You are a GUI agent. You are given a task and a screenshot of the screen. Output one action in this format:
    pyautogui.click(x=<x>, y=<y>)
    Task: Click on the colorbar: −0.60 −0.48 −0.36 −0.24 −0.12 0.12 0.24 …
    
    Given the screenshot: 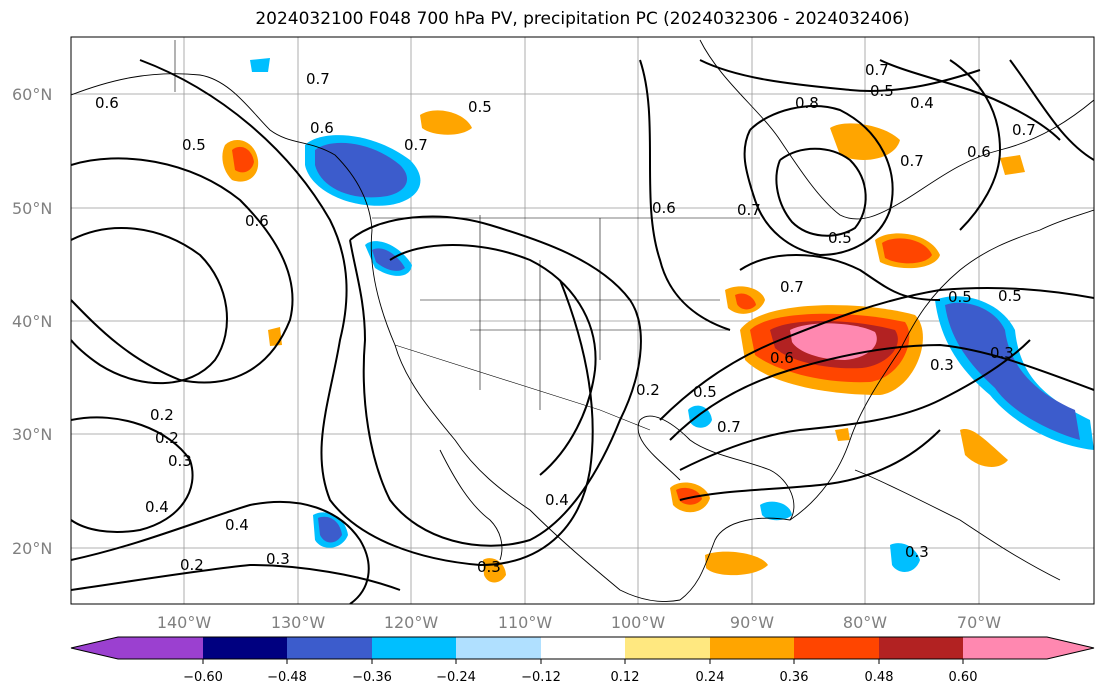 What is the action you would take?
    pyautogui.click(x=582, y=660)
    